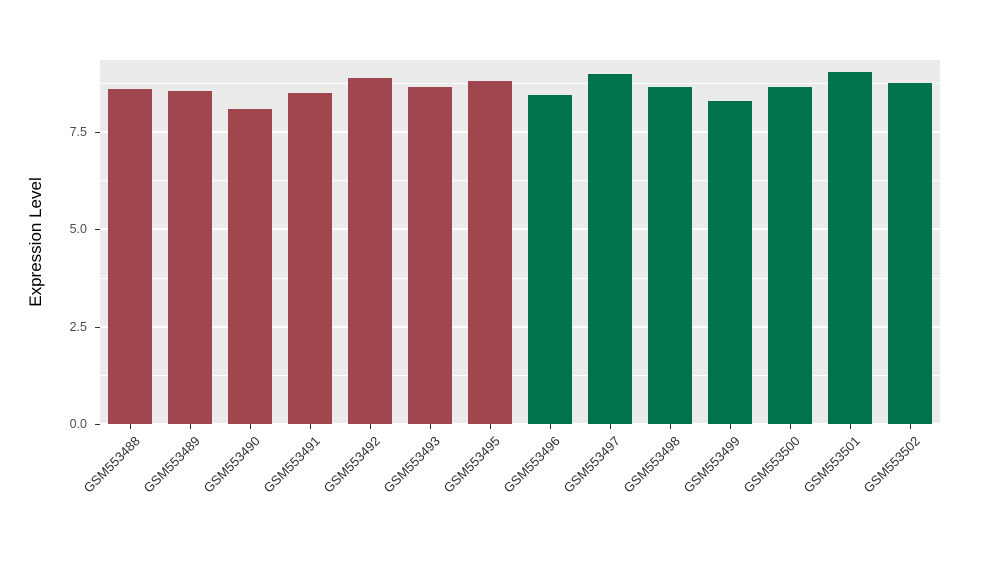  What do you see at coordinates (850, 247) in the screenshot?
I see `bar-GSM553501` at bounding box center [850, 247].